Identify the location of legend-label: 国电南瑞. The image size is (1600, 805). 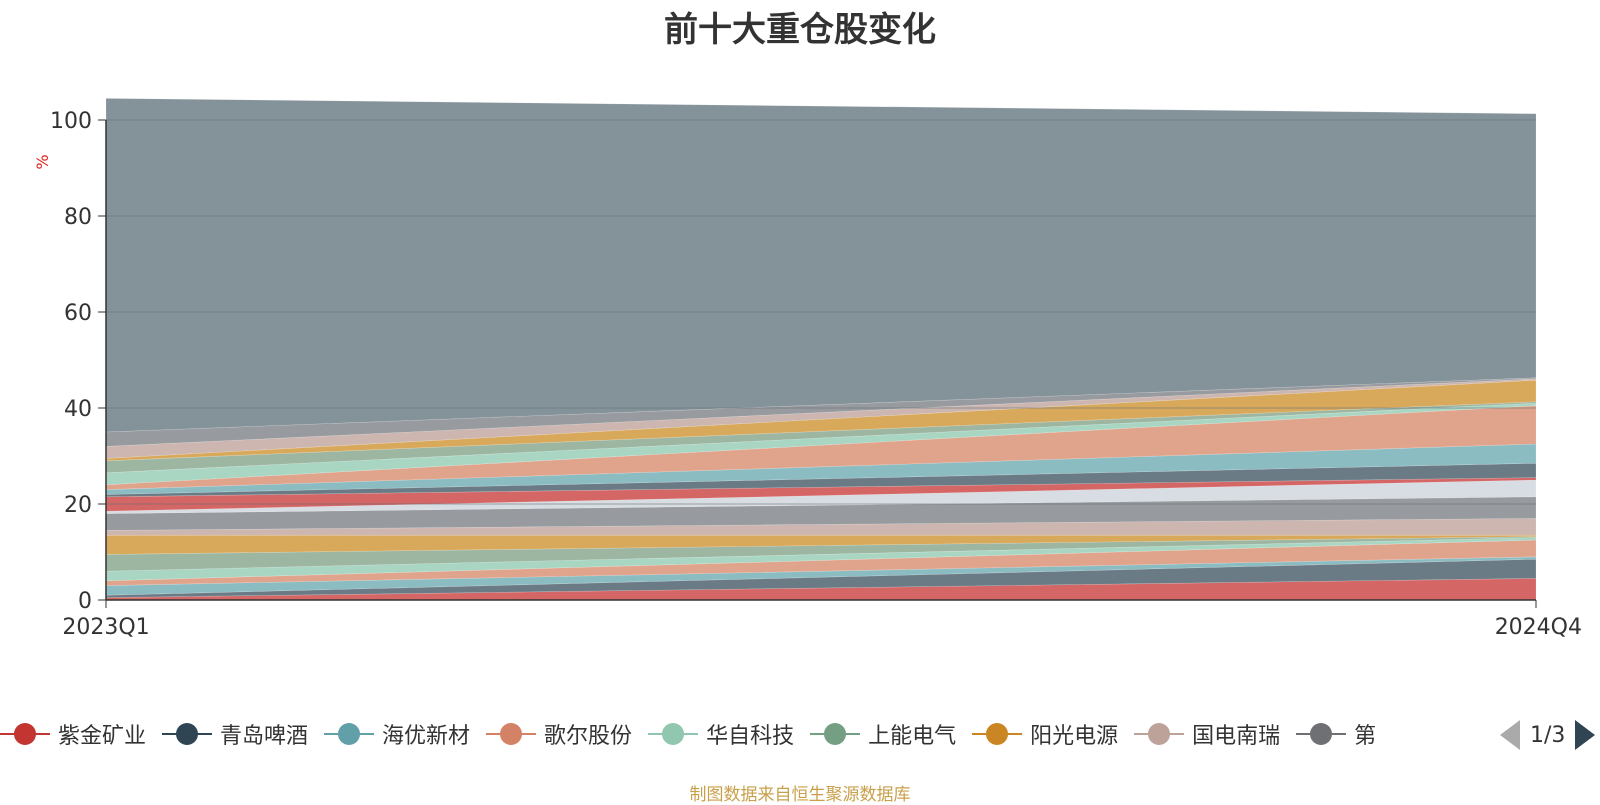
(1236, 736).